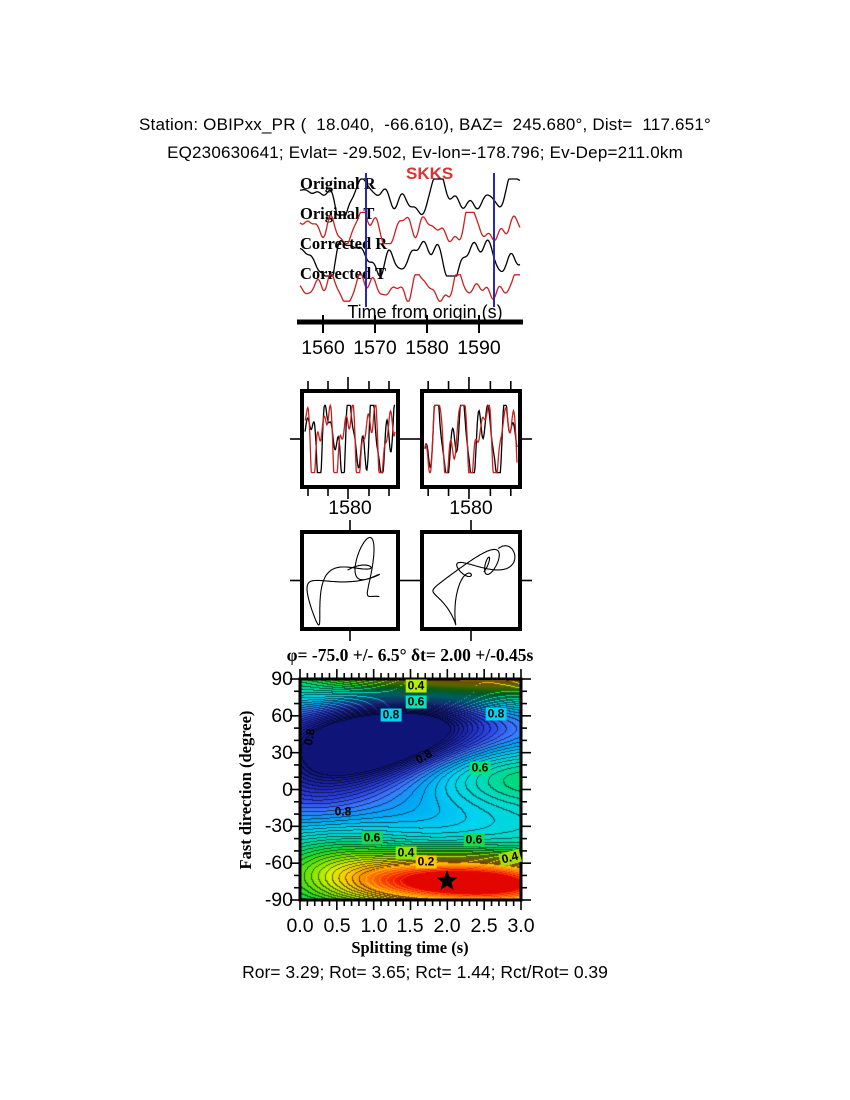  I want to click on time-tick-1580: 1580, so click(427, 348).